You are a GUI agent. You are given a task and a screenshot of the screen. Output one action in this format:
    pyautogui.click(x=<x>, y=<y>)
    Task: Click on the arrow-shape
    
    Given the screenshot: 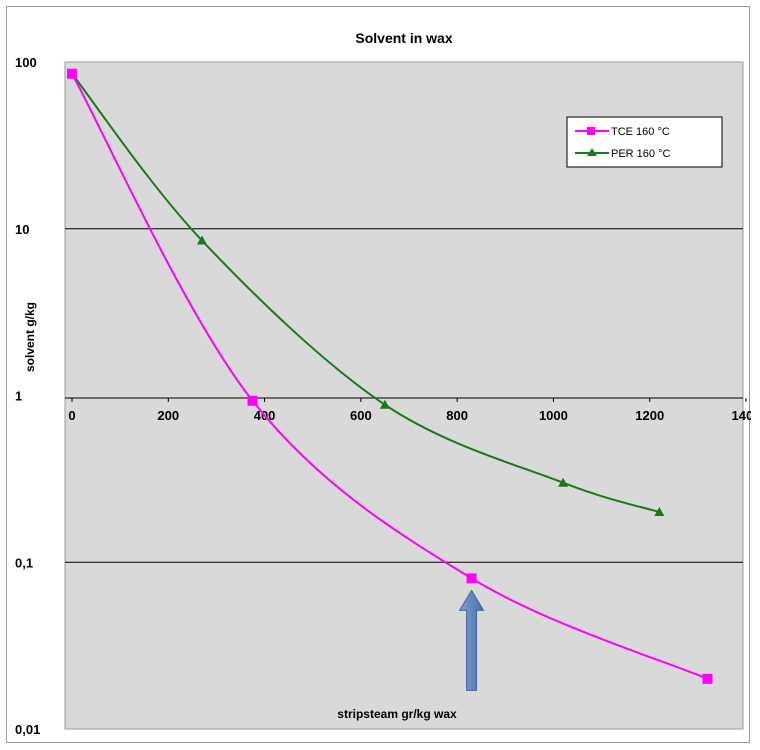 What is the action you would take?
    pyautogui.click(x=471, y=640)
    